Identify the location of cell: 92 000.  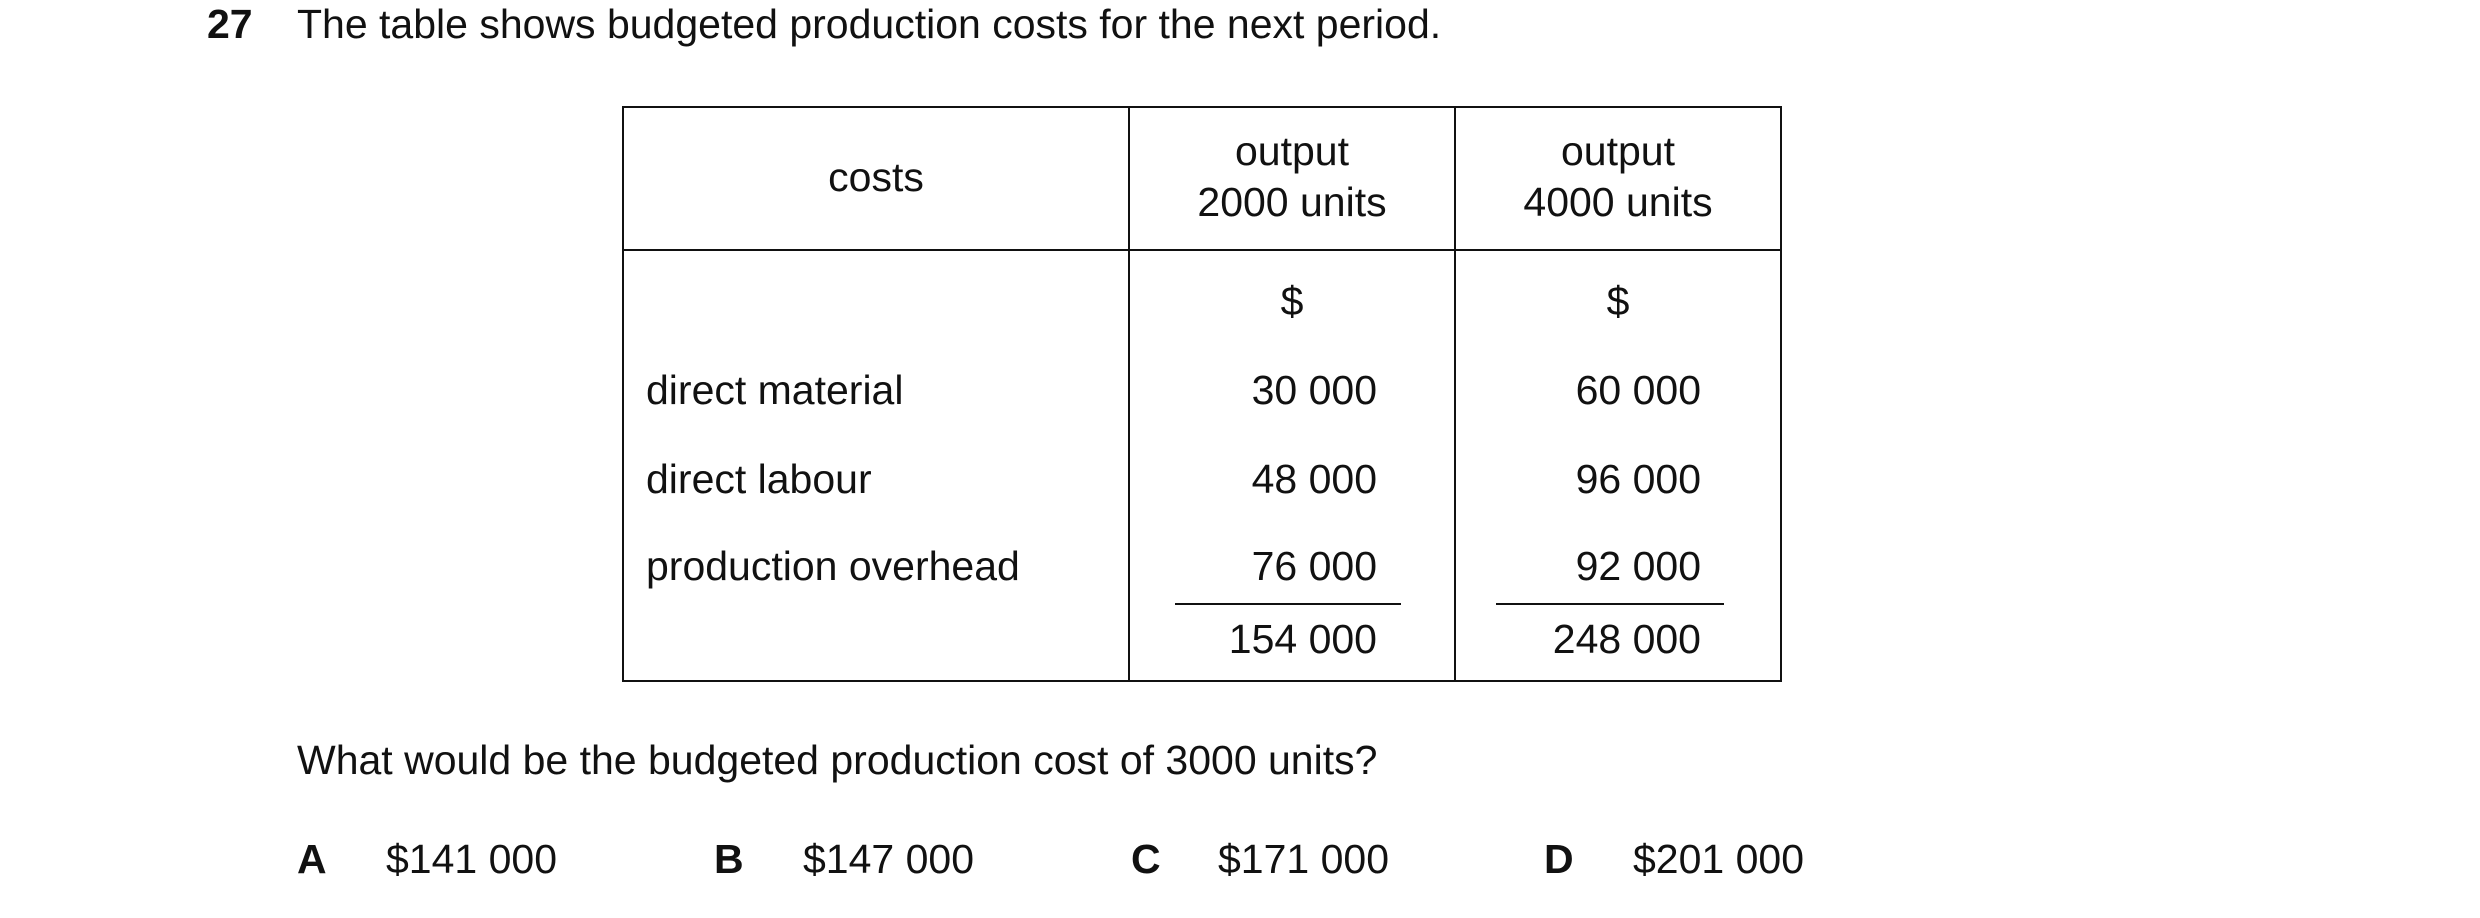
(1638, 566).